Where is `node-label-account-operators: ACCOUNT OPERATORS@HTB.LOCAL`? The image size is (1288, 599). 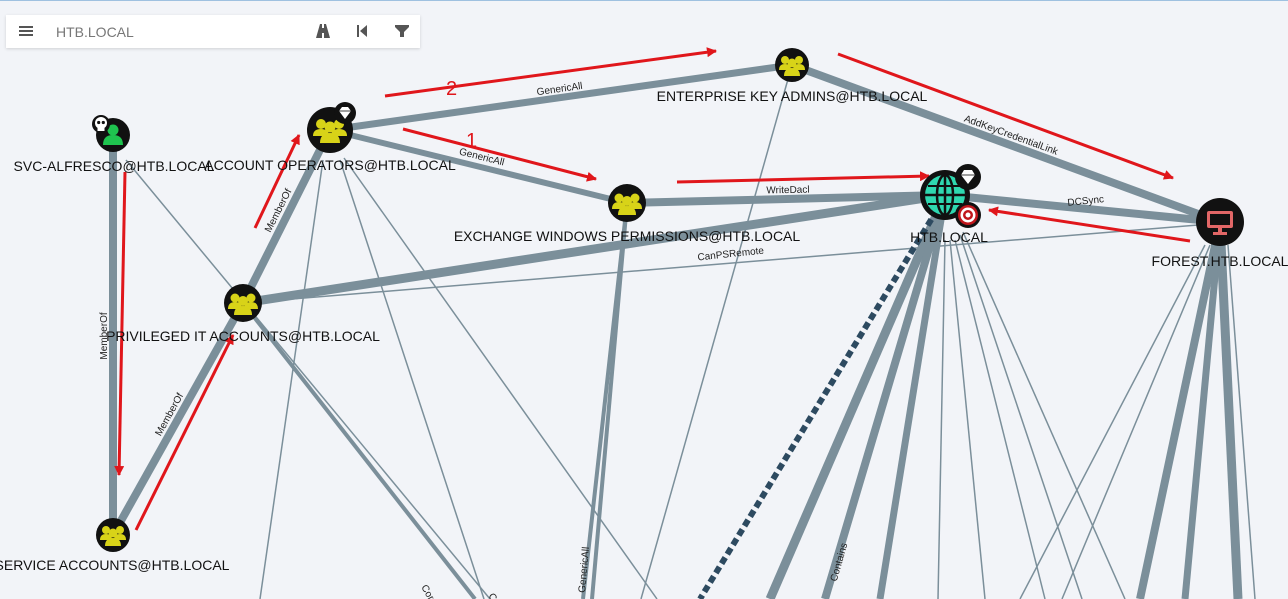 node-label-account-operators: ACCOUNT OPERATORS@HTB.LOCAL is located at coordinates (330, 165).